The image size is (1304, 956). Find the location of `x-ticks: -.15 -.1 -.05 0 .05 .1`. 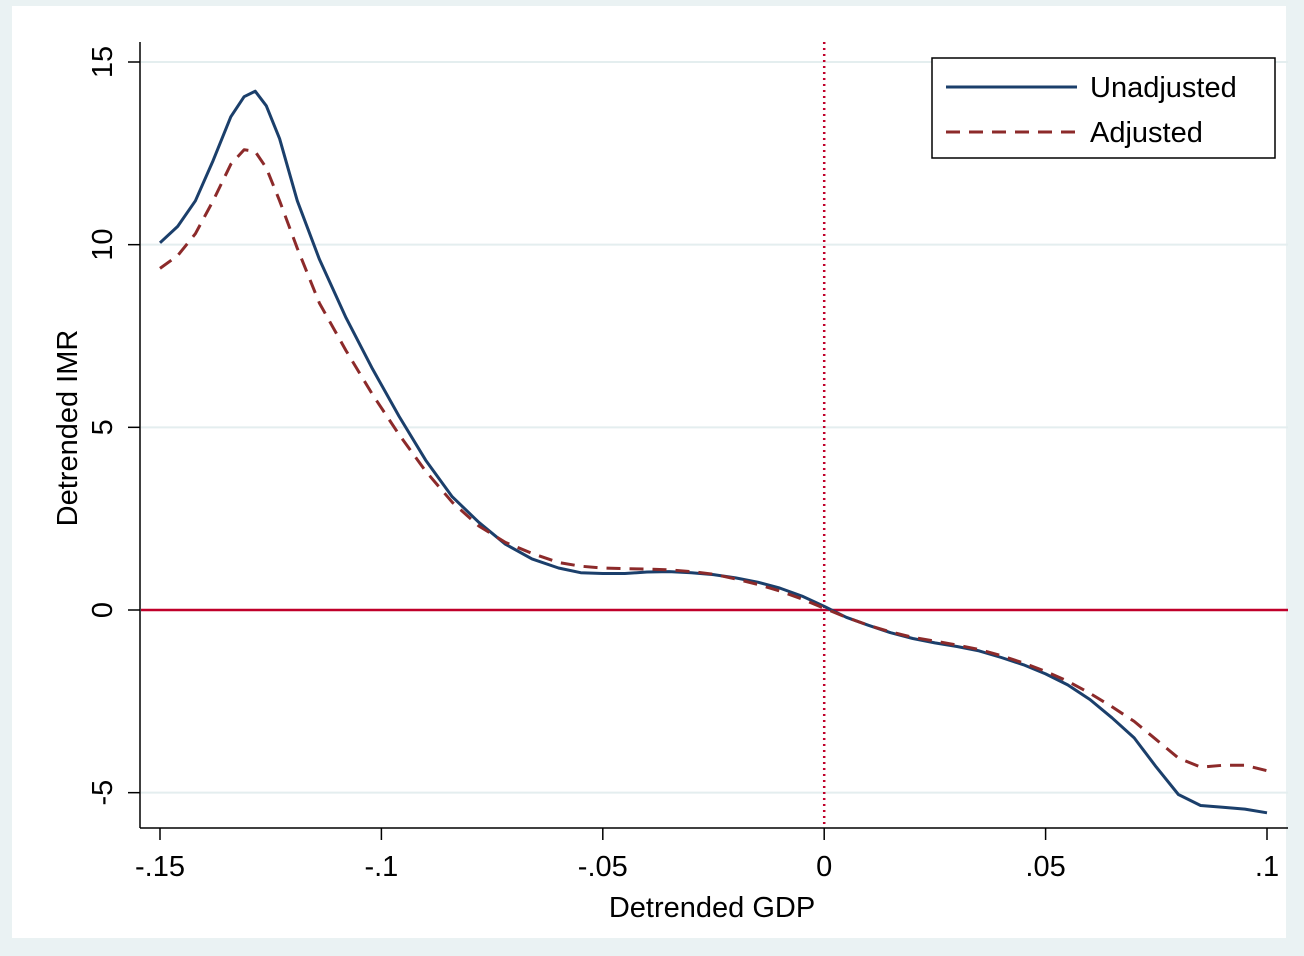

x-ticks: -.15 -.1 -.05 0 .05 .1 is located at coordinates (707, 855).